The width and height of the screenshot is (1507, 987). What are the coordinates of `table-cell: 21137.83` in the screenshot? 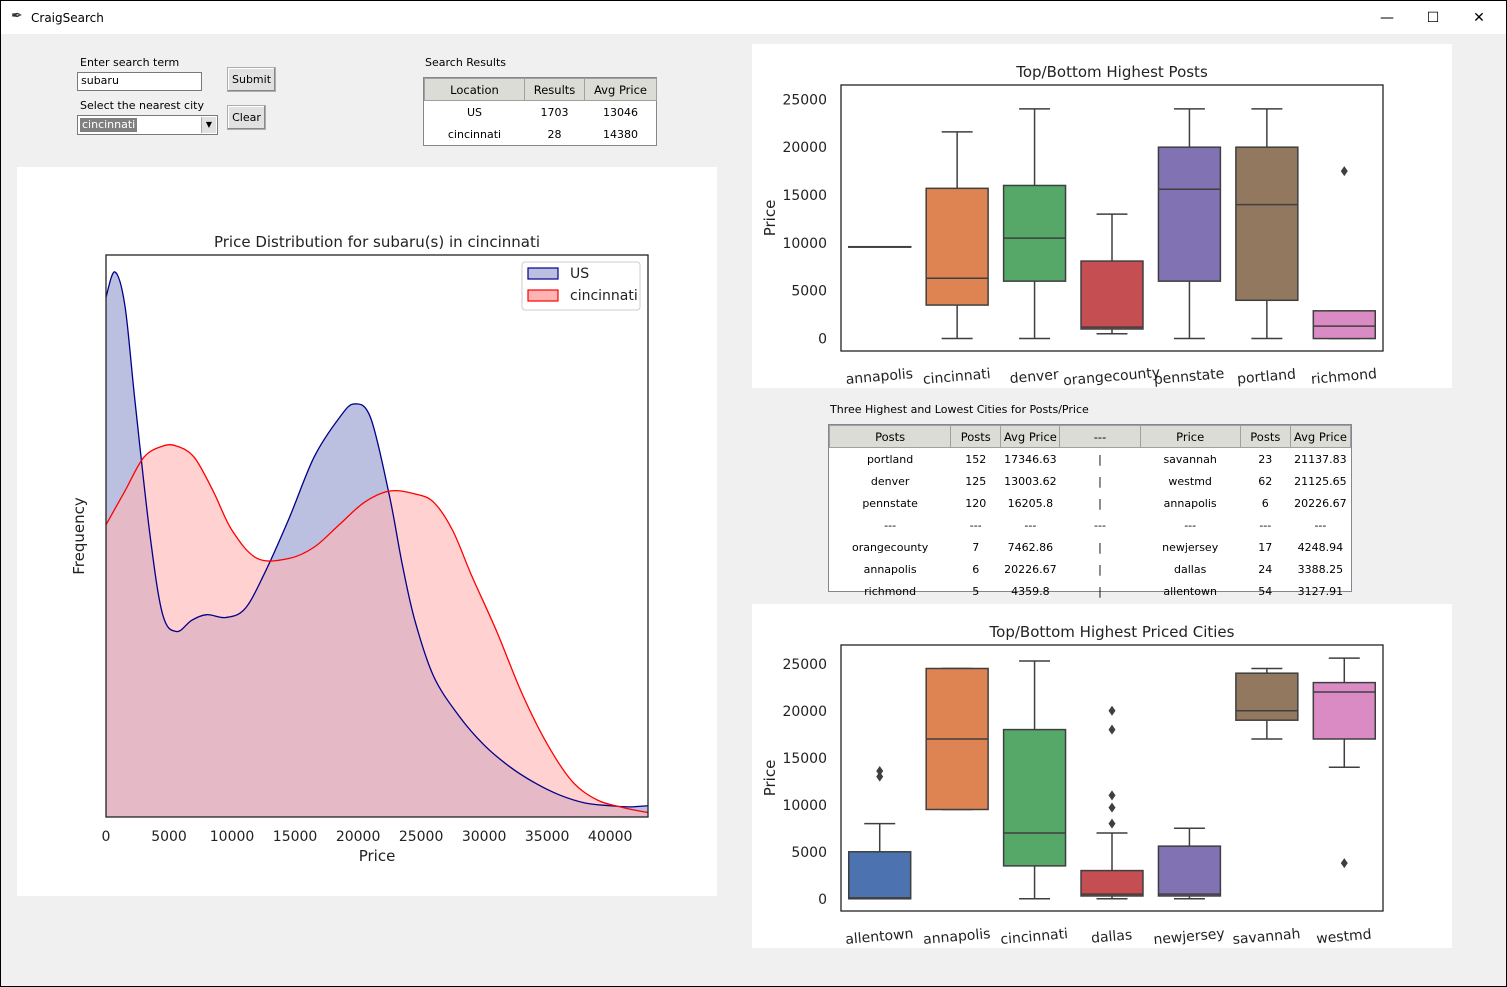 It's located at (1320, 459).